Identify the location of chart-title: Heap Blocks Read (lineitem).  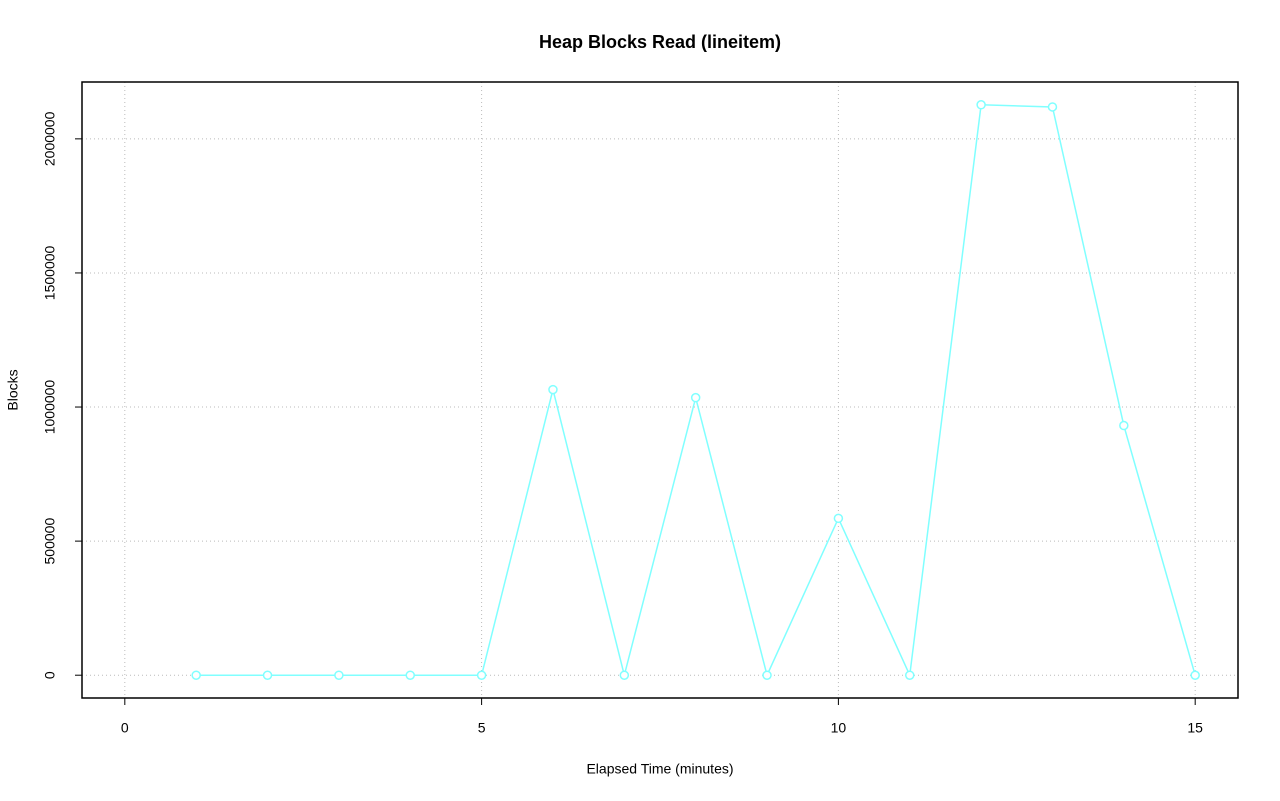
(660, 42).